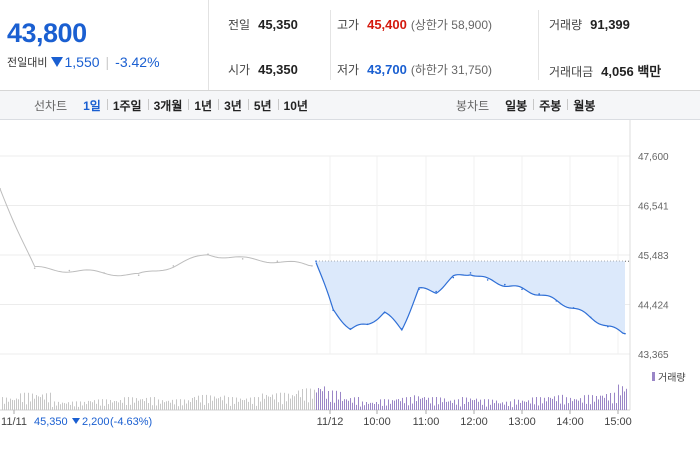  Describe the element at coordinates (610, 24) in the screenshot. I see `stat-value: 91,399` at that location.